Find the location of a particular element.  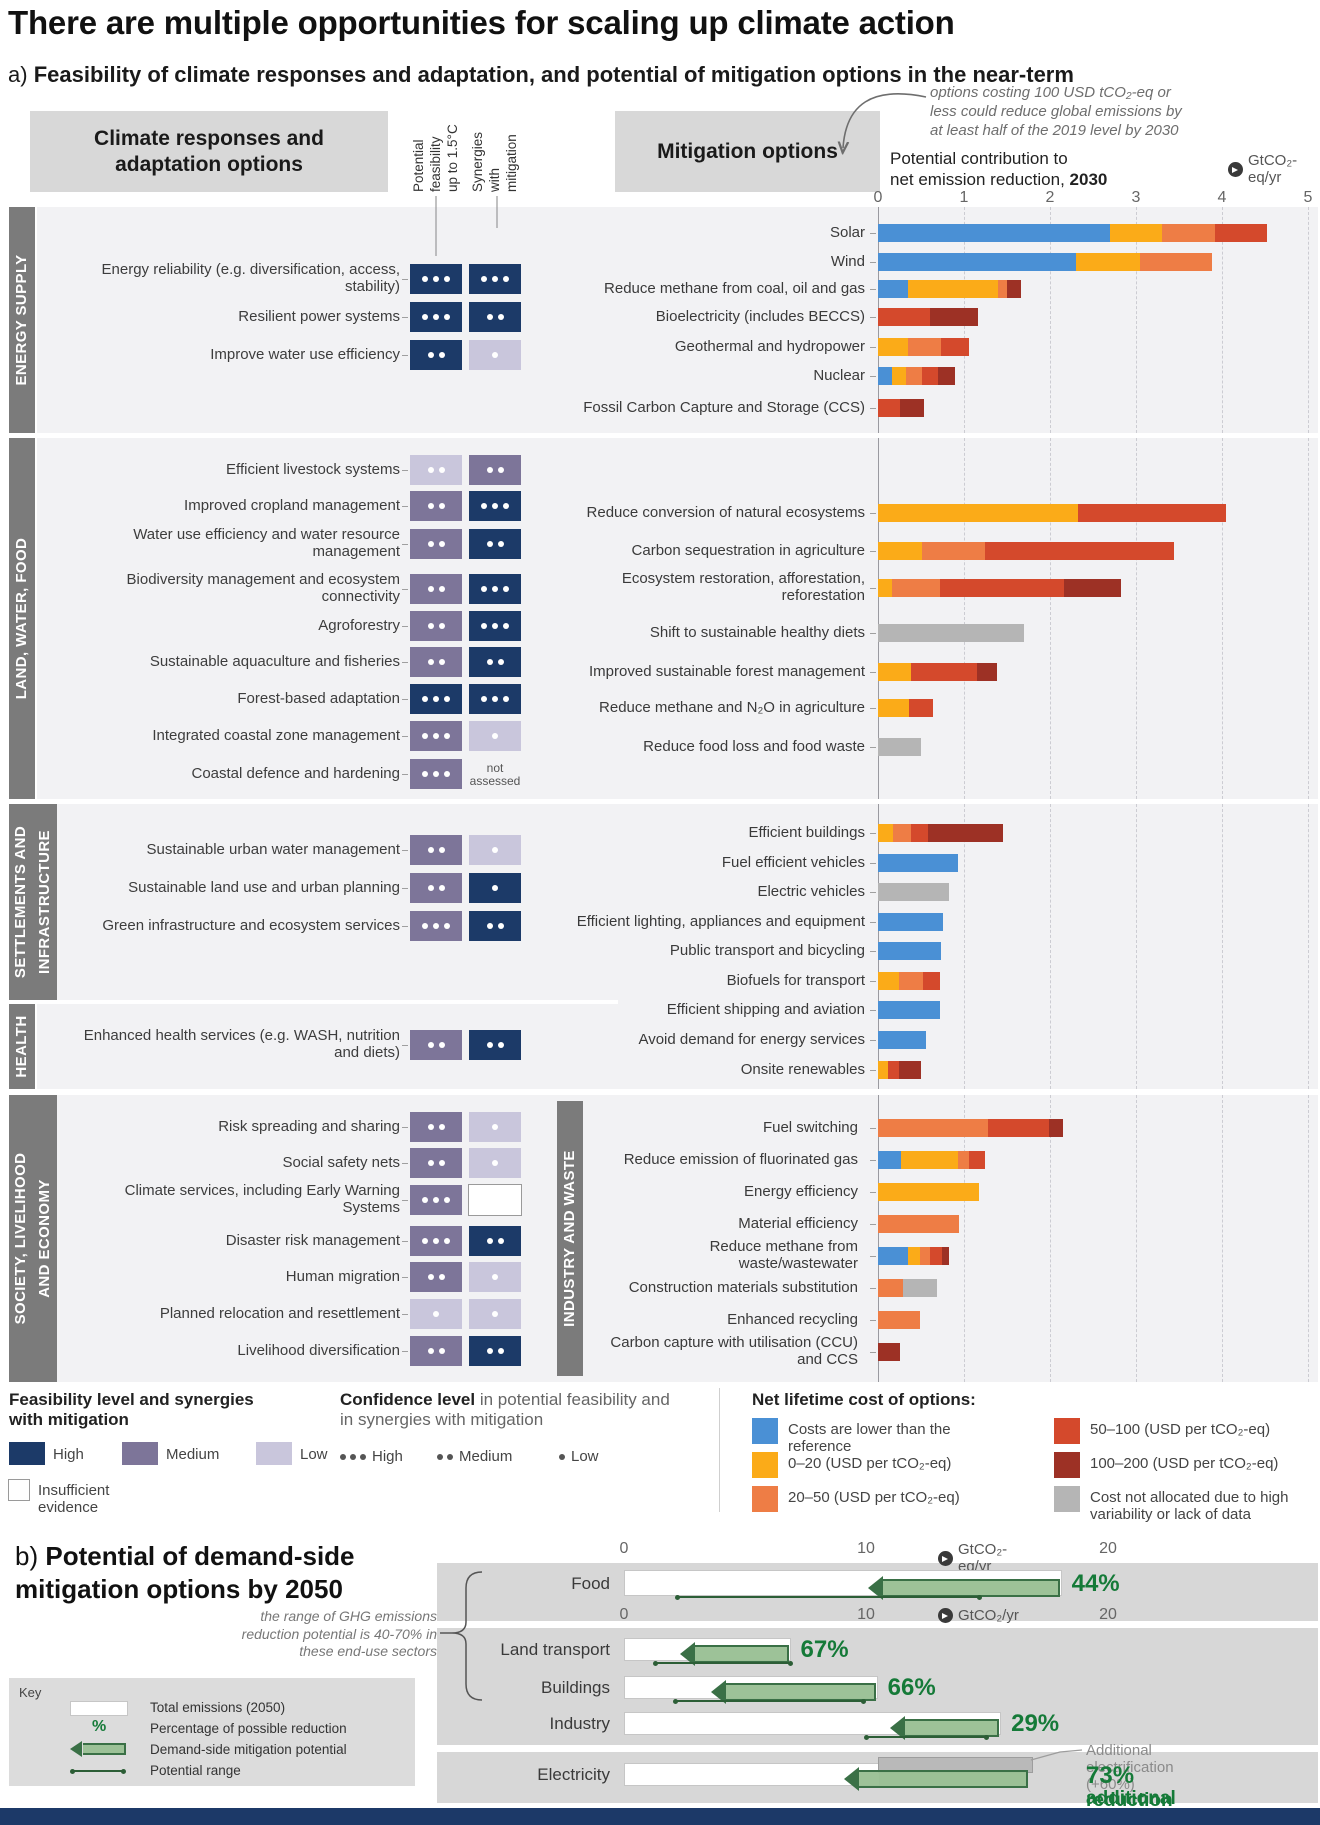

additional-electrification-label: Additional electrification (+60%) is located at coordinates (1130, 1767).